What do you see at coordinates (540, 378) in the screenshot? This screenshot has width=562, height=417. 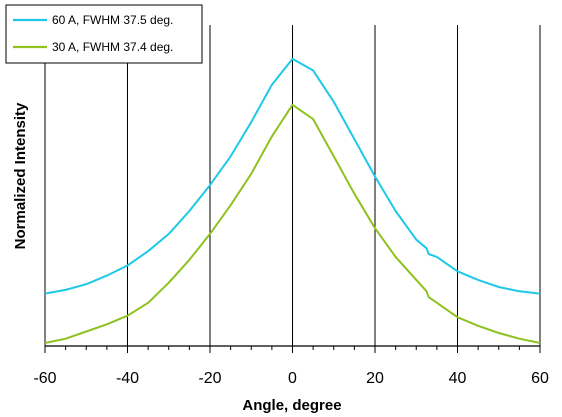 I see `x-tick-label-60: 60` at bounding box center [540, 378].